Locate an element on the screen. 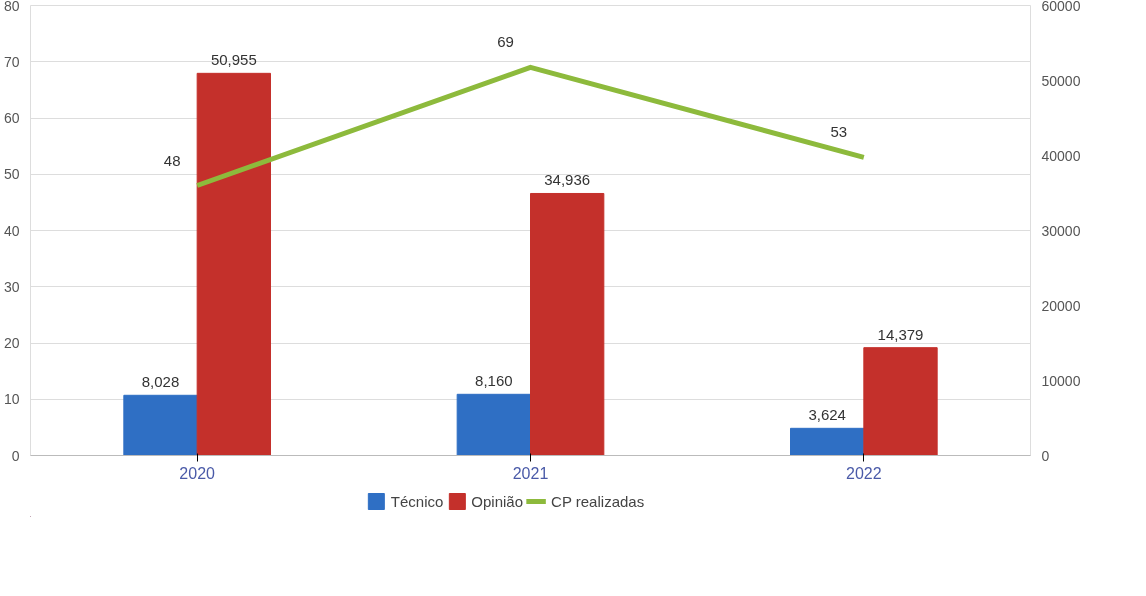 The image size is (1146, 596). data-label: 3,624 is located at coordinates (827, 415).